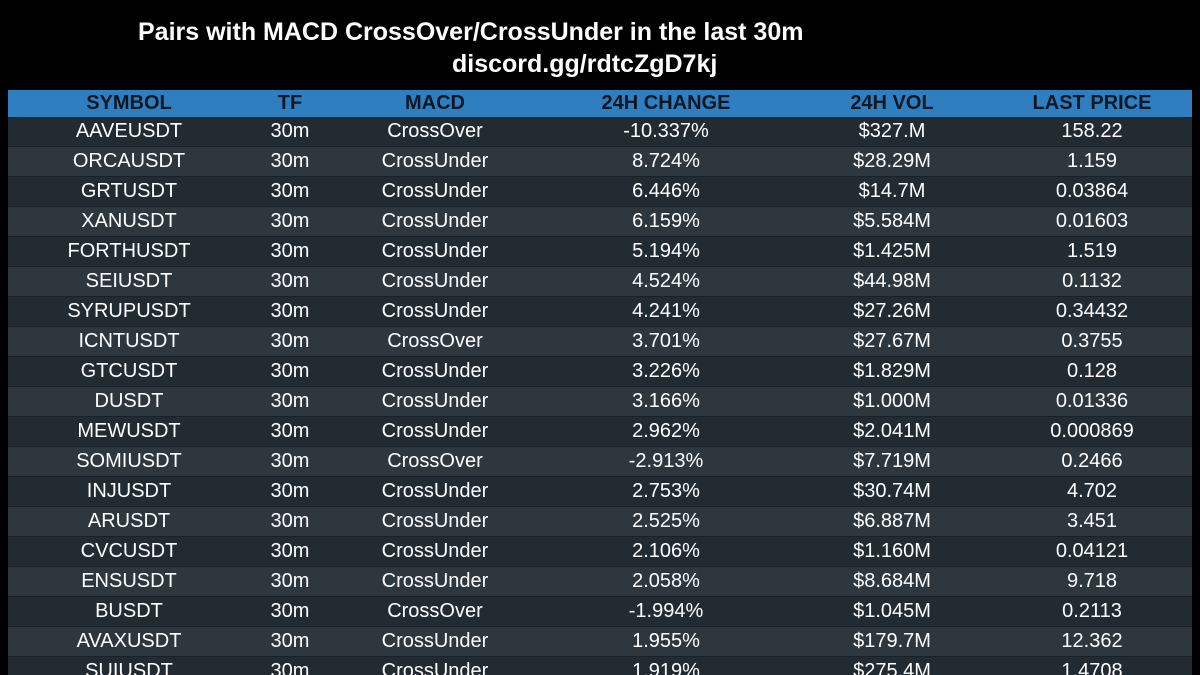 The height and width of the screenshot is (675, 1200). What do you see at coordinates (666, 311) in the screenshot?
I see `cell-24h-change: 4.241%` at bounding box center [666, 311].